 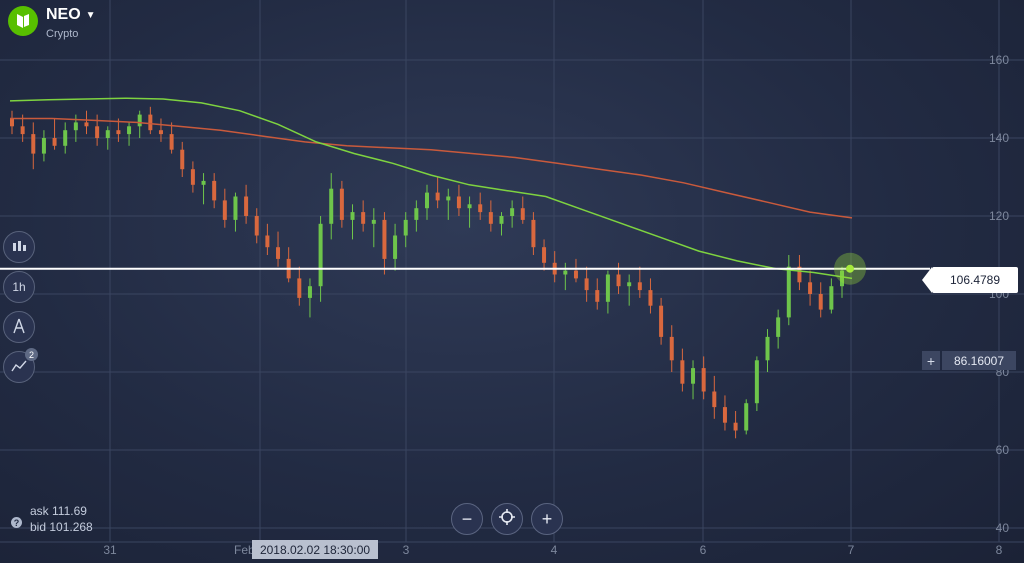 What do you see at coordinates (23, 21) in the screenshot?
I see `neo-logo-icon` at bounding box center [23, 21].